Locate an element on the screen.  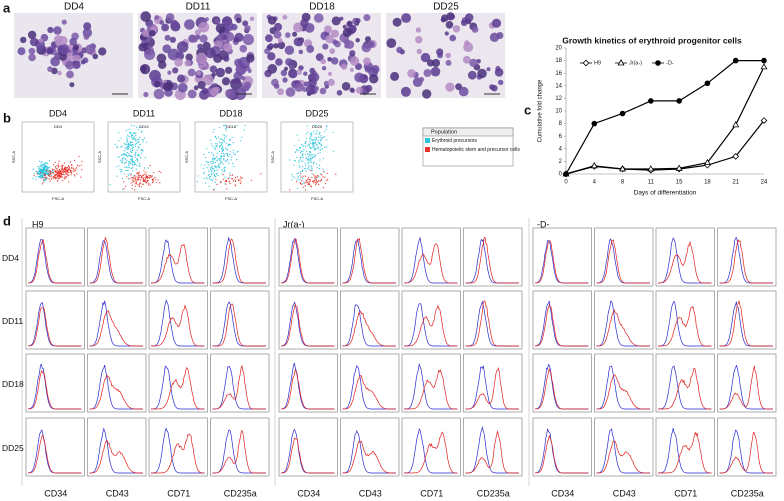
flow-dots is located at coordinates (135, 157).